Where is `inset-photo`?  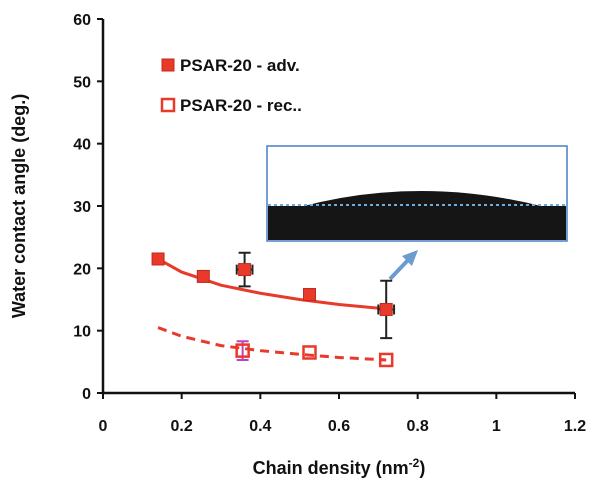 inset-photo is located at coordinates (417, 193).